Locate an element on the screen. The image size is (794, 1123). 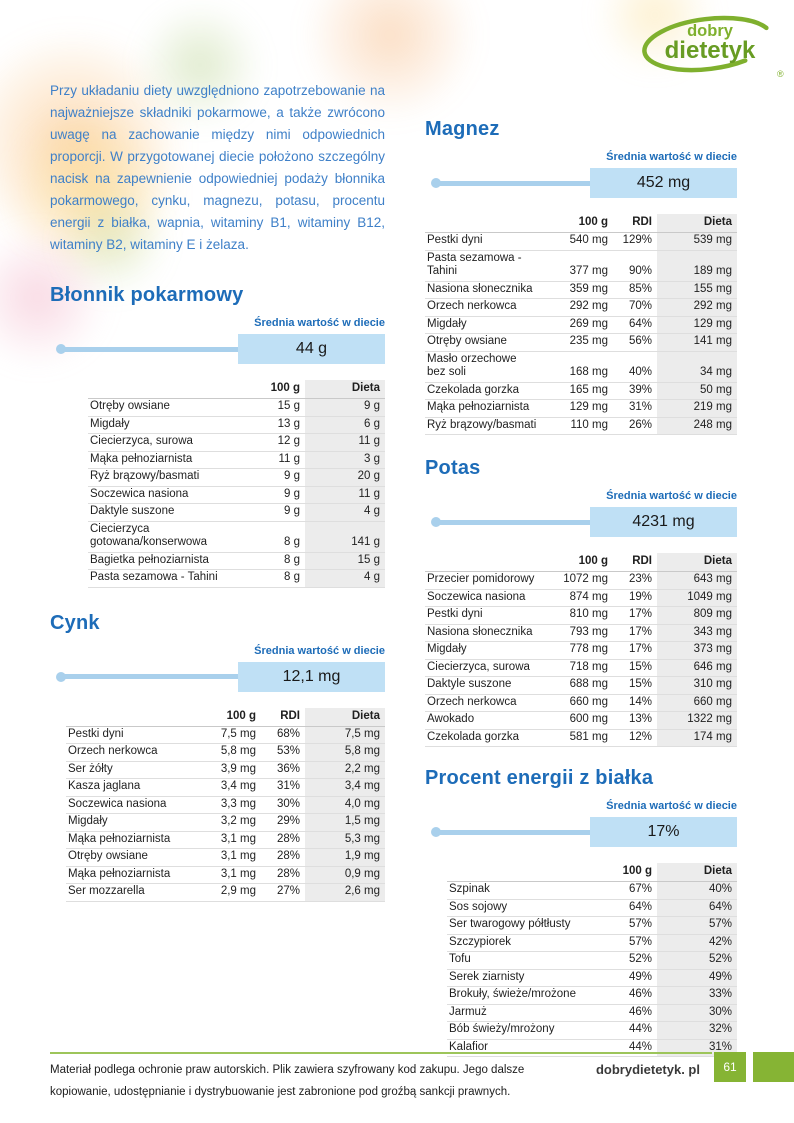
table-row: Ser żółty 3,9 mg 36% 2,2 mg is located at coordinates (225, 770).